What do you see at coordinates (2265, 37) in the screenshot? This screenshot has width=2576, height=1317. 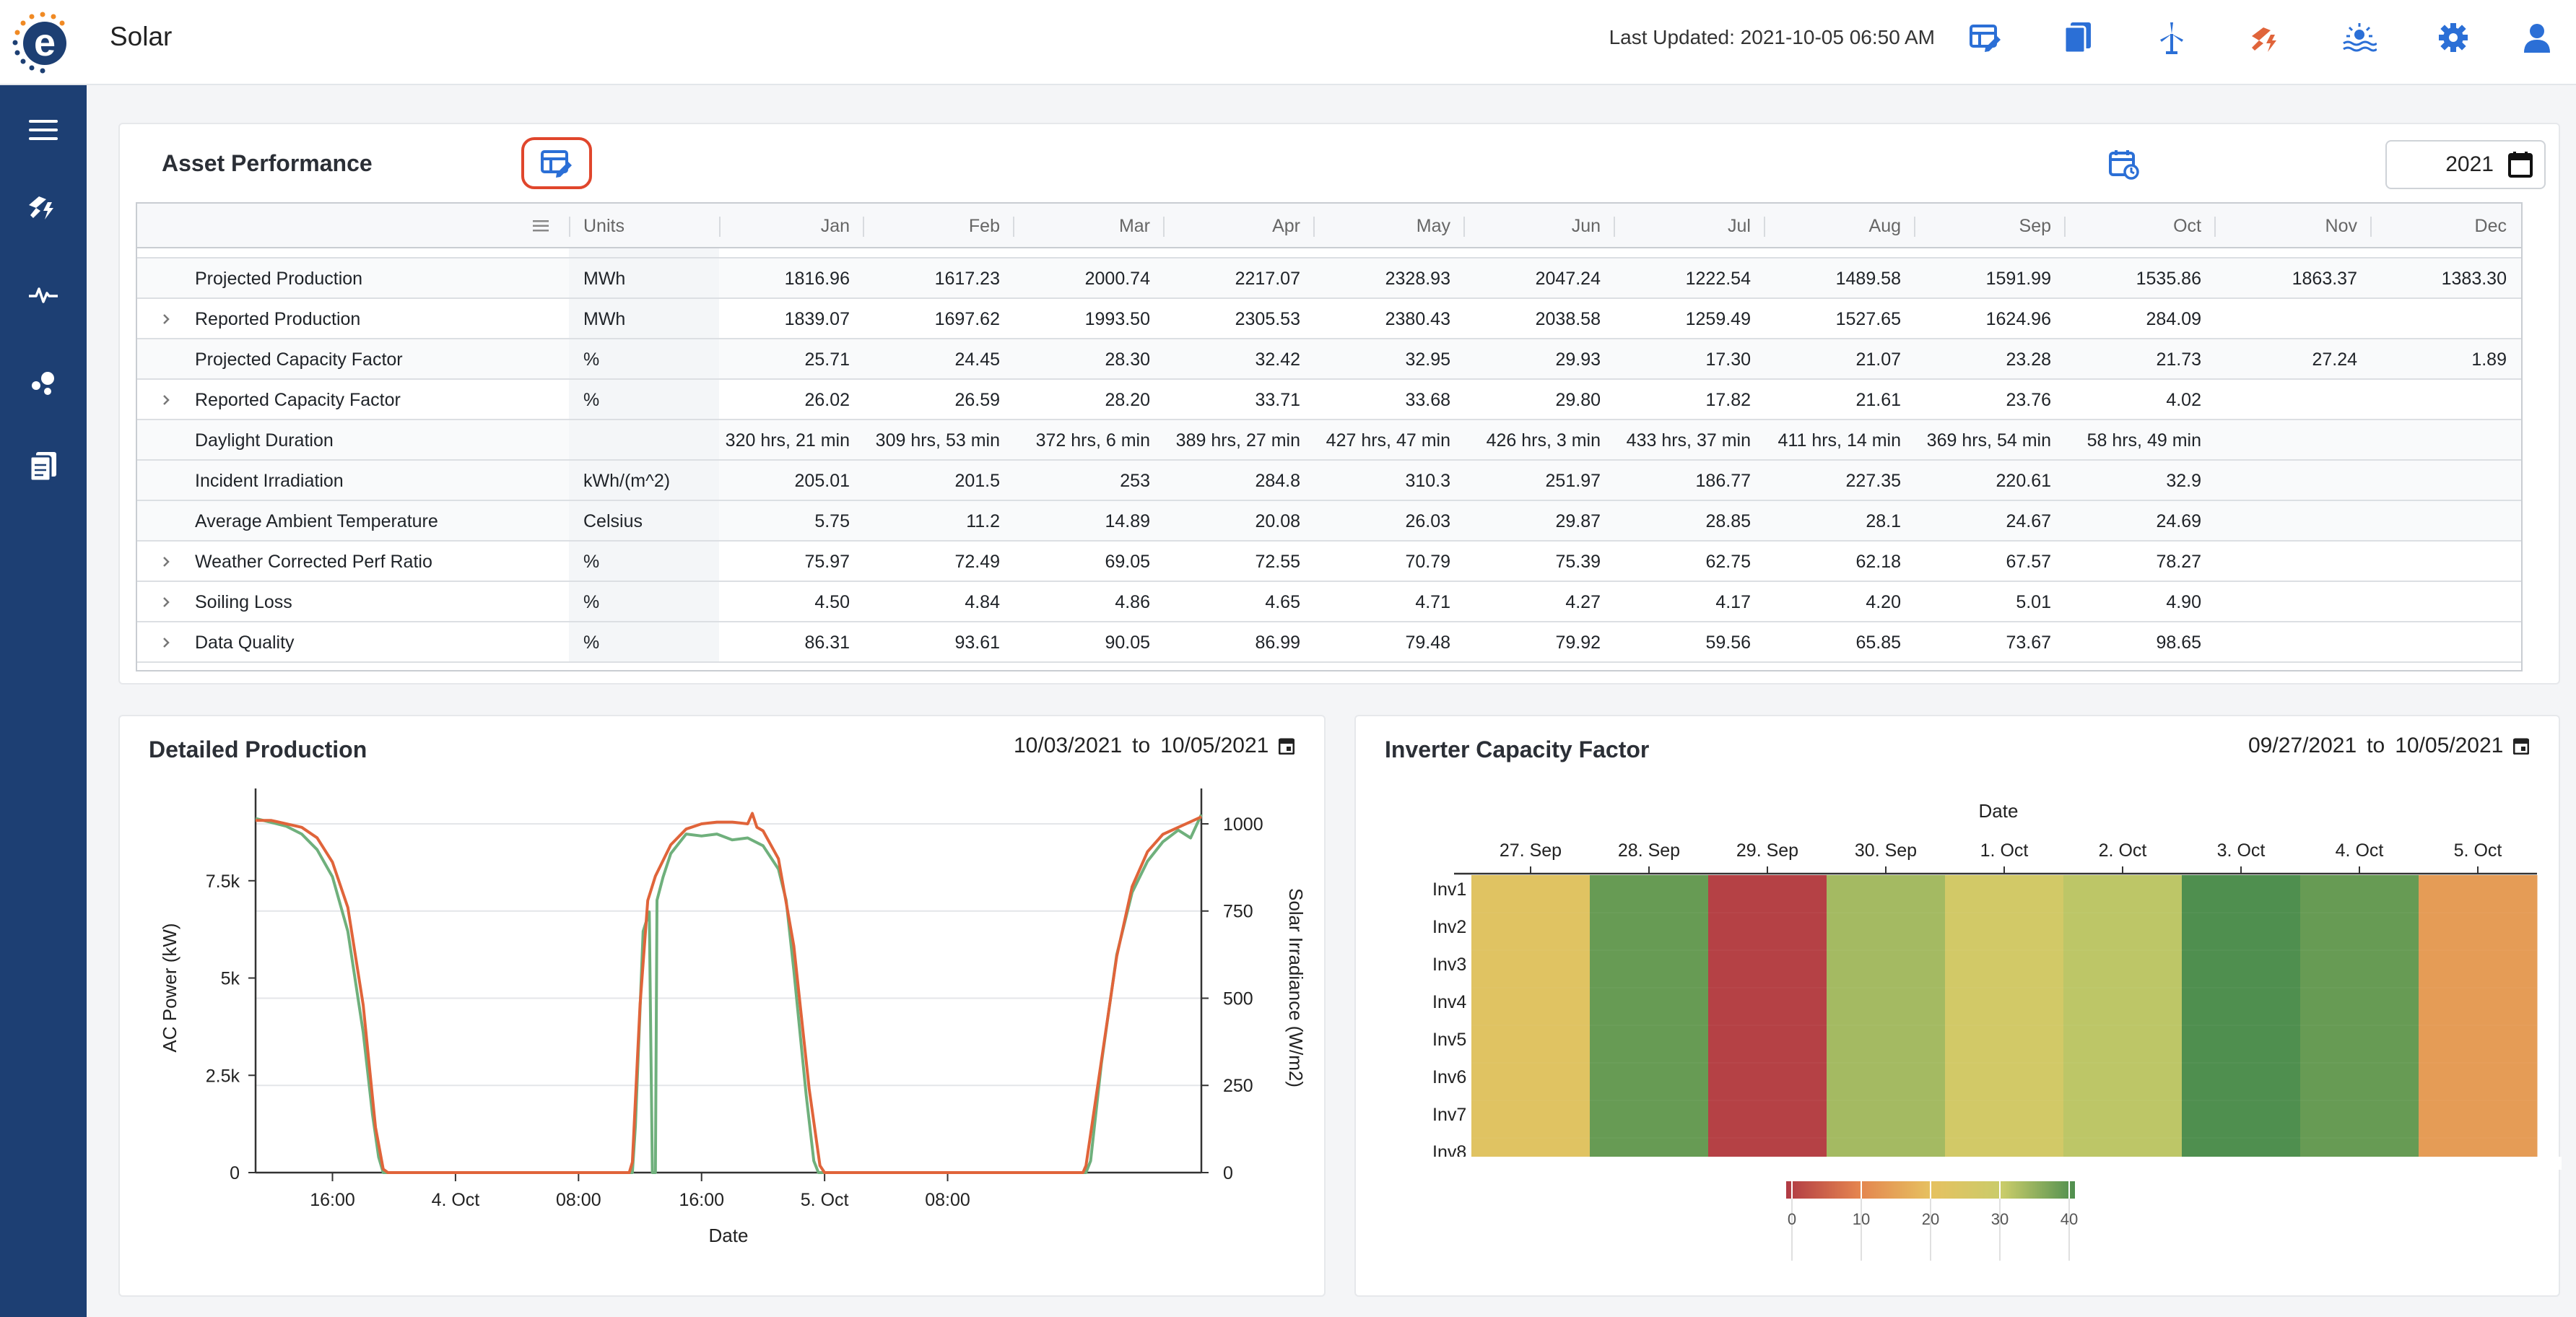 I see `solar-alert-icon` at bounding box center [2265, 37].